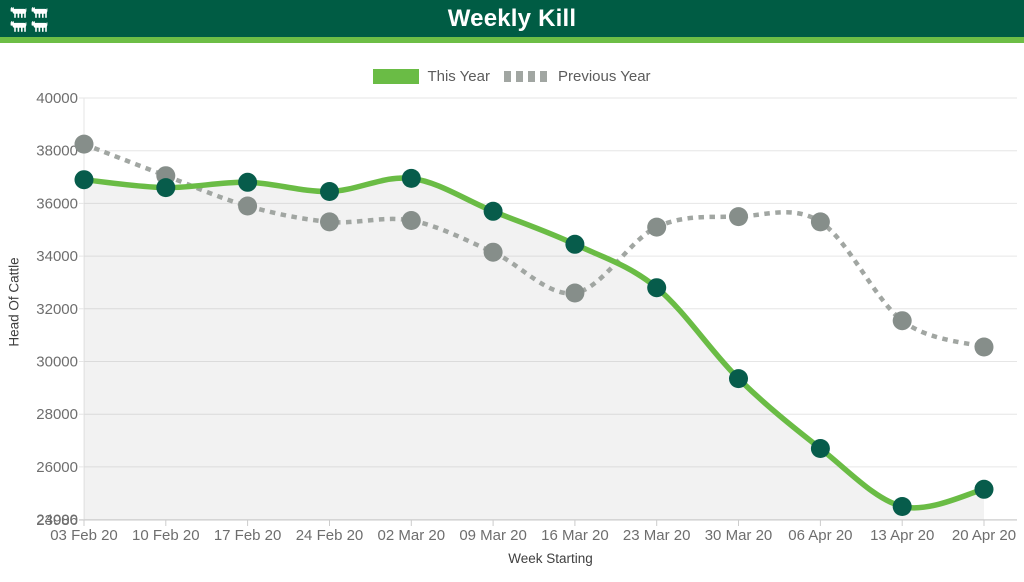 The image size is (1024, 582). I want to click on x-tick-label: 10 Feb 20, so click(166, 535).